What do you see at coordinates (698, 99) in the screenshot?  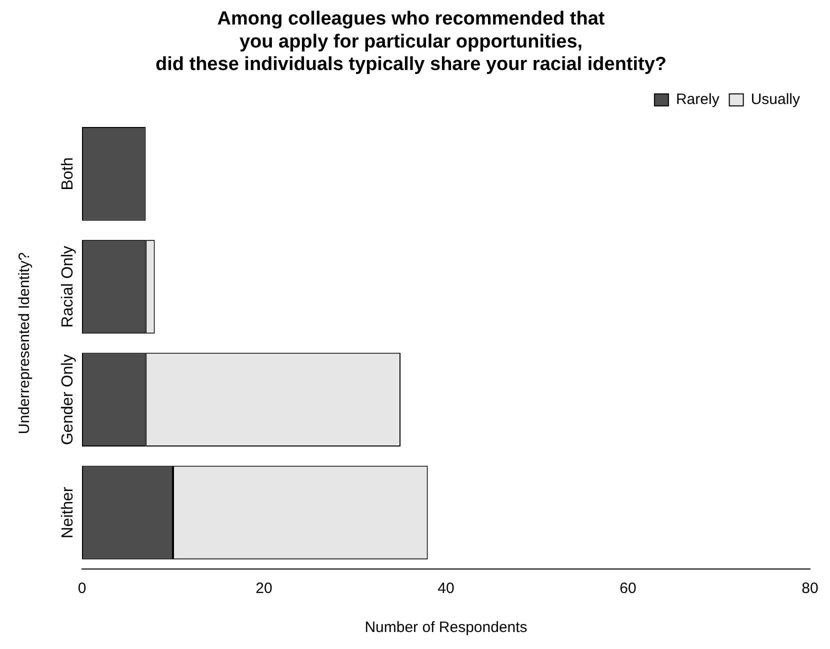 I see `legend-label: Rarely` at bounding box center [698, 99].